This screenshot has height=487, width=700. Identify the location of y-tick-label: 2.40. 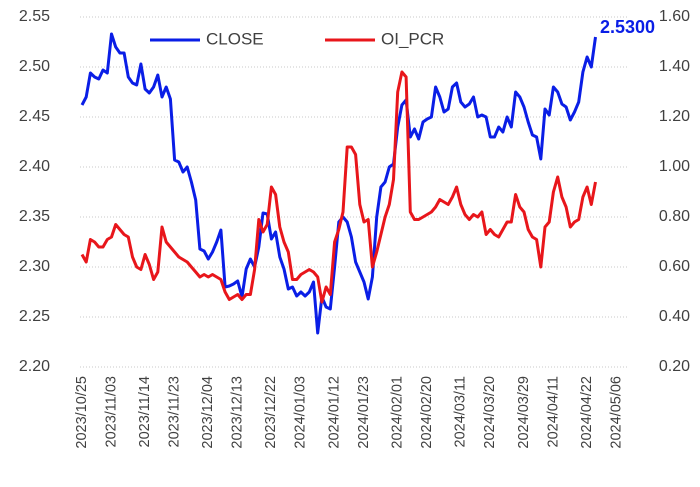
(34, 166).